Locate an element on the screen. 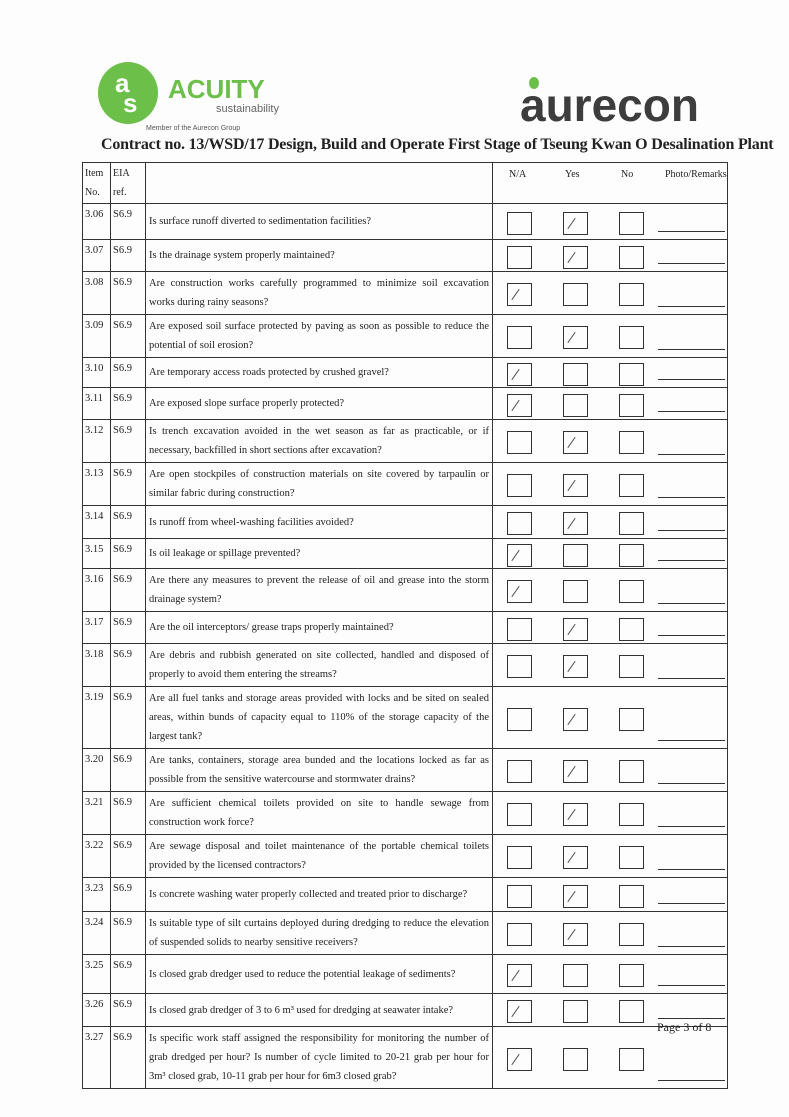  check-mark-icon is located at coordinates (515, 294).